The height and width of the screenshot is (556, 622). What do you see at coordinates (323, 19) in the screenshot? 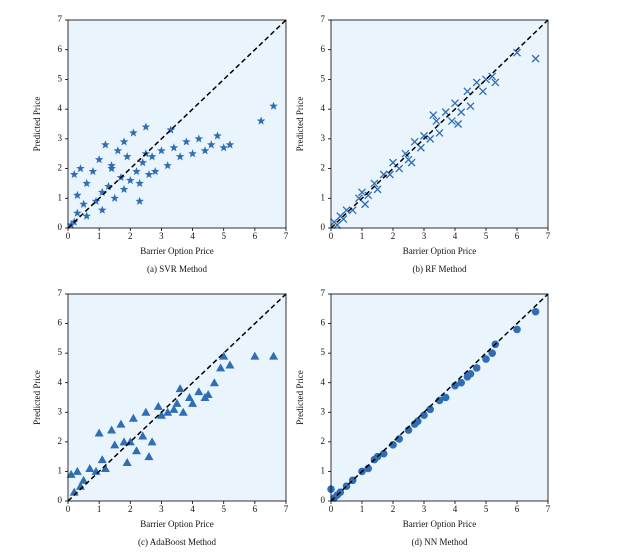
I see `y-tick-label: 7` at bounding box center [323, 19].